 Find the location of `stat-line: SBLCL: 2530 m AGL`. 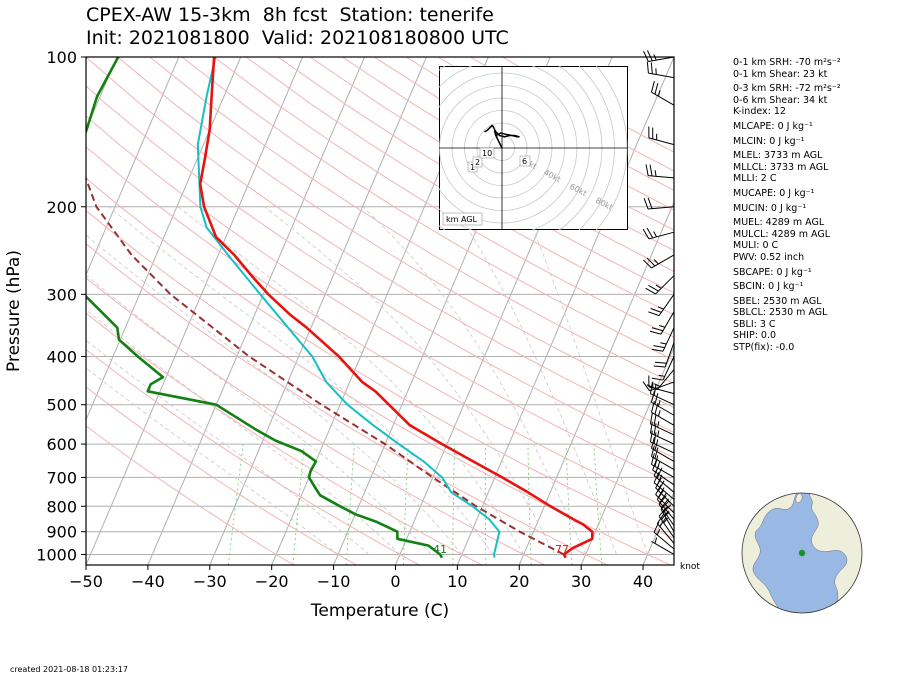

stat-line: SBLCL: 2530 m AGL is located at coordinates (780, 313).